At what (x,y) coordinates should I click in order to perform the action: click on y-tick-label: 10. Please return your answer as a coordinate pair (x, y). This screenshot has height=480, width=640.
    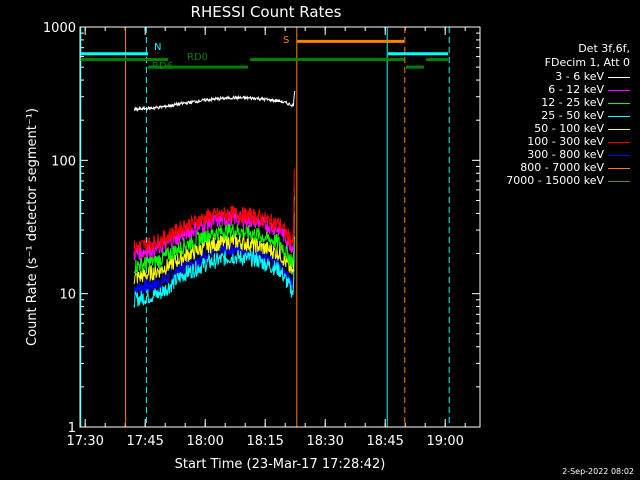
    Looking at the image, I should click on (67, 295).